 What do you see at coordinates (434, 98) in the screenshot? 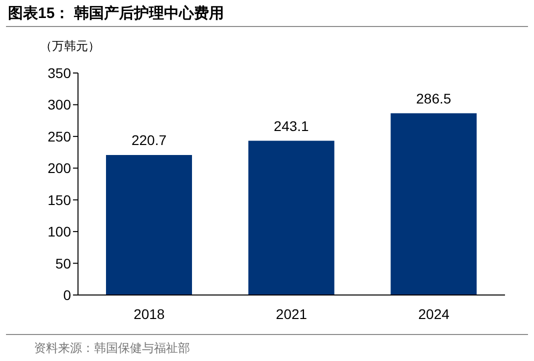
I see `data-label: 286.5` at bounding box center [434, 98].